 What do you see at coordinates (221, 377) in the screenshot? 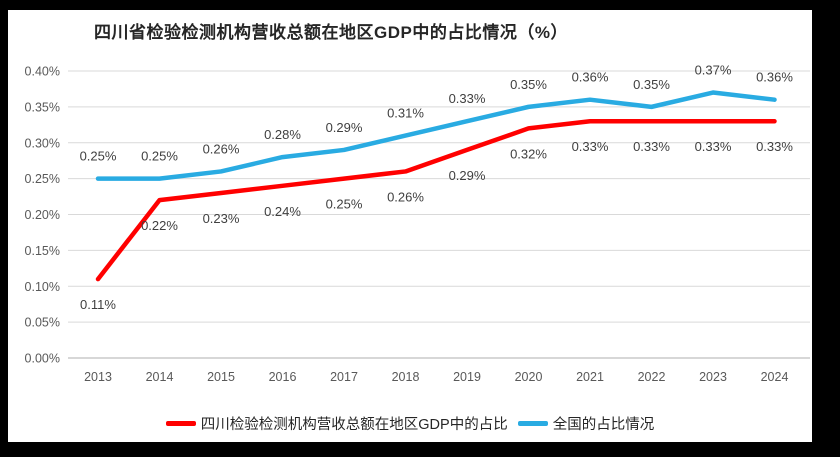
I see `x-tick-label: 2015` at bounding box center [221, 377].